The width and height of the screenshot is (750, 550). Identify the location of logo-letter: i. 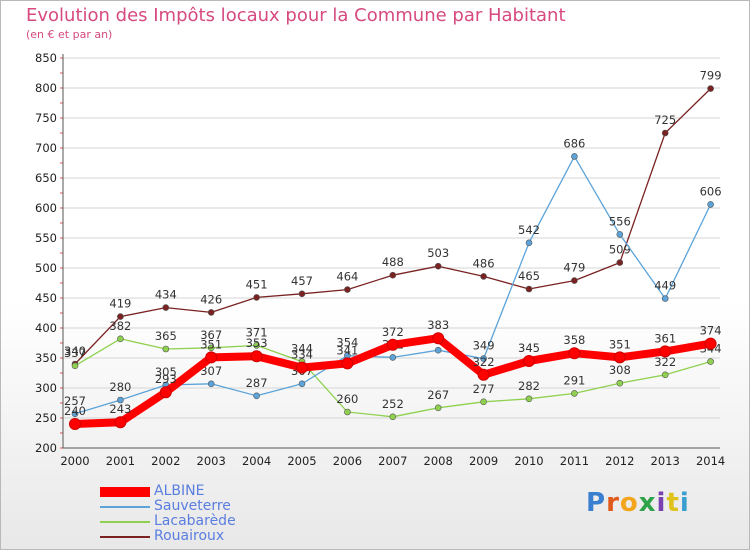
(684, 503).